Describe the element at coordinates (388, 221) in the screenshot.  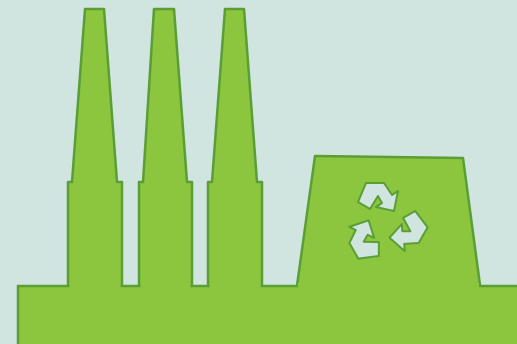
I see `recycle-icon` at that location.